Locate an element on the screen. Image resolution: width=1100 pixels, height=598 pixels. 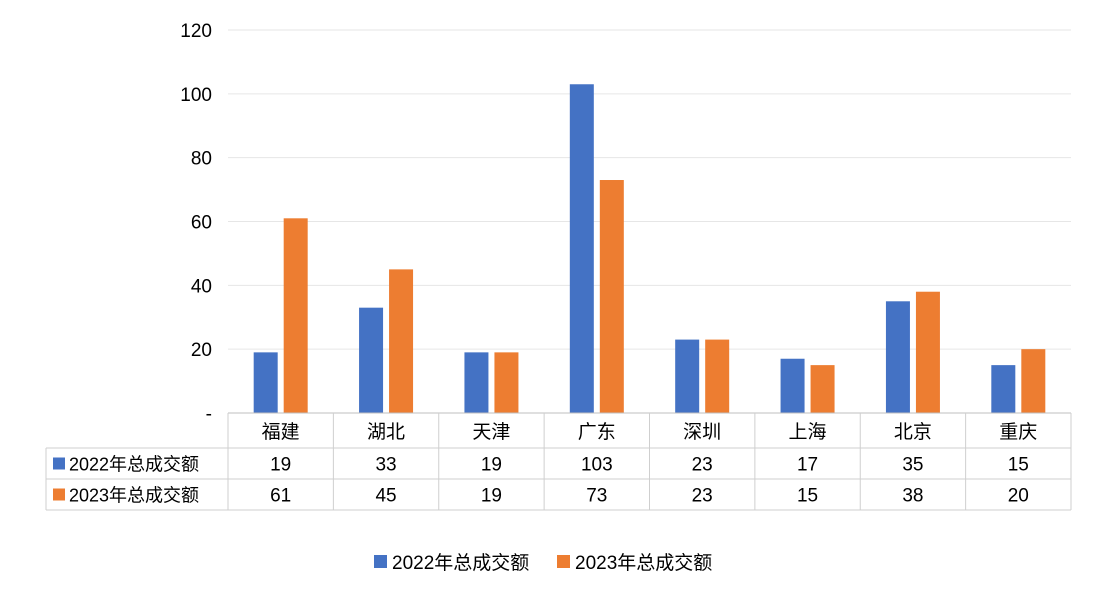
table-cell-value: 73 is located at coordinates (596, 496).